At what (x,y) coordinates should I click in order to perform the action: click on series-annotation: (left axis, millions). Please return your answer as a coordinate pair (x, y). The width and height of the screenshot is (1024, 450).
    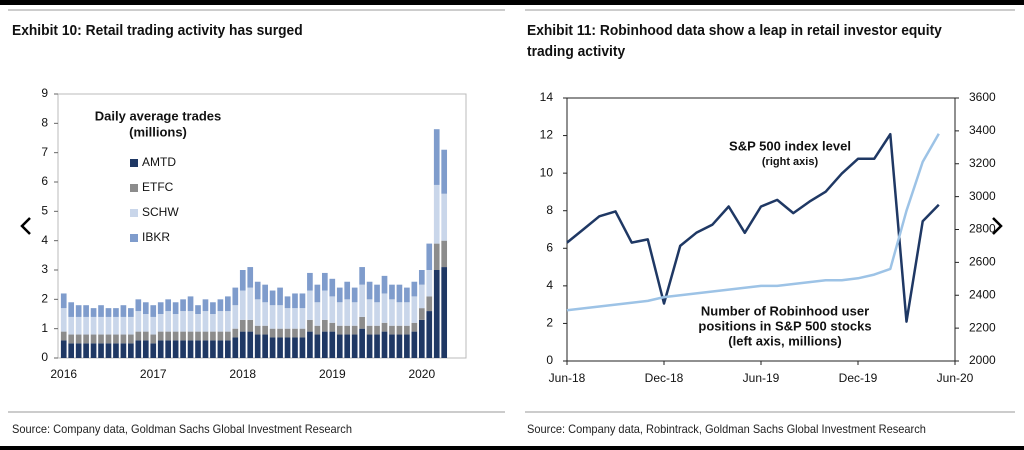
    Looking at the image, I should click on (784, 340).